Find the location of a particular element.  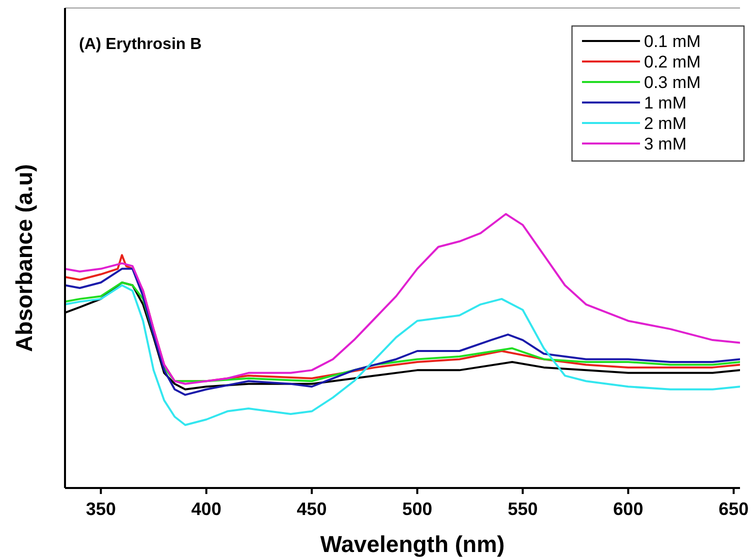

x-tick-label: 650 is located at coordinates (733, 509).